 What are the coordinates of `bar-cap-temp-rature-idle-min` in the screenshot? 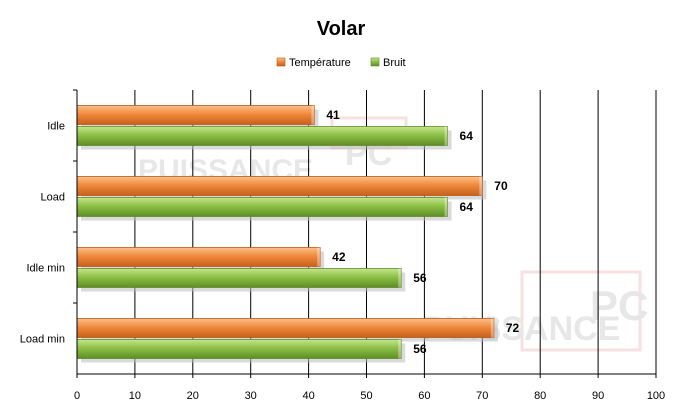 It's located at (319, 257).